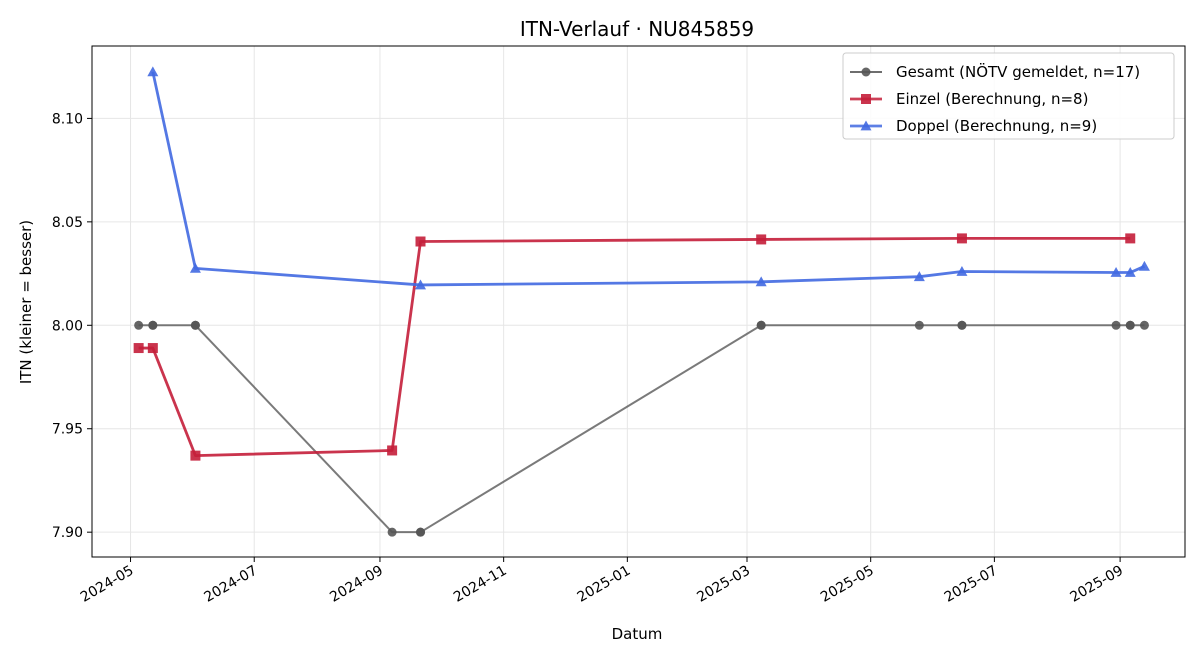  Describe the element at coordinates (26, 302) in the screenshot. I see `y-axis-label: ITN (kleiner = besser)` at that location.